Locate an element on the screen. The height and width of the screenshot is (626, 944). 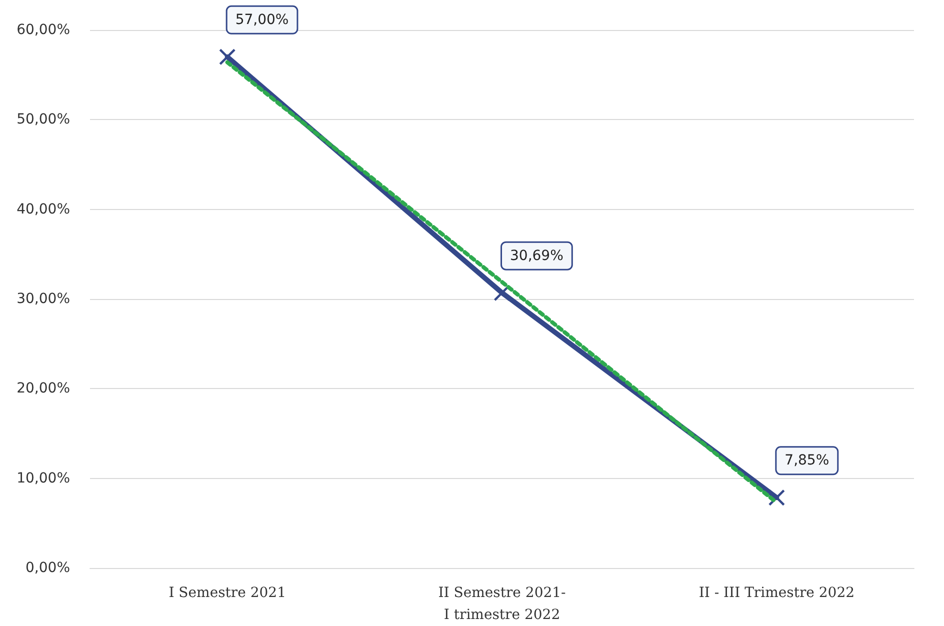
y-tick-label: 60,00% is located at coordinates (43, 30).